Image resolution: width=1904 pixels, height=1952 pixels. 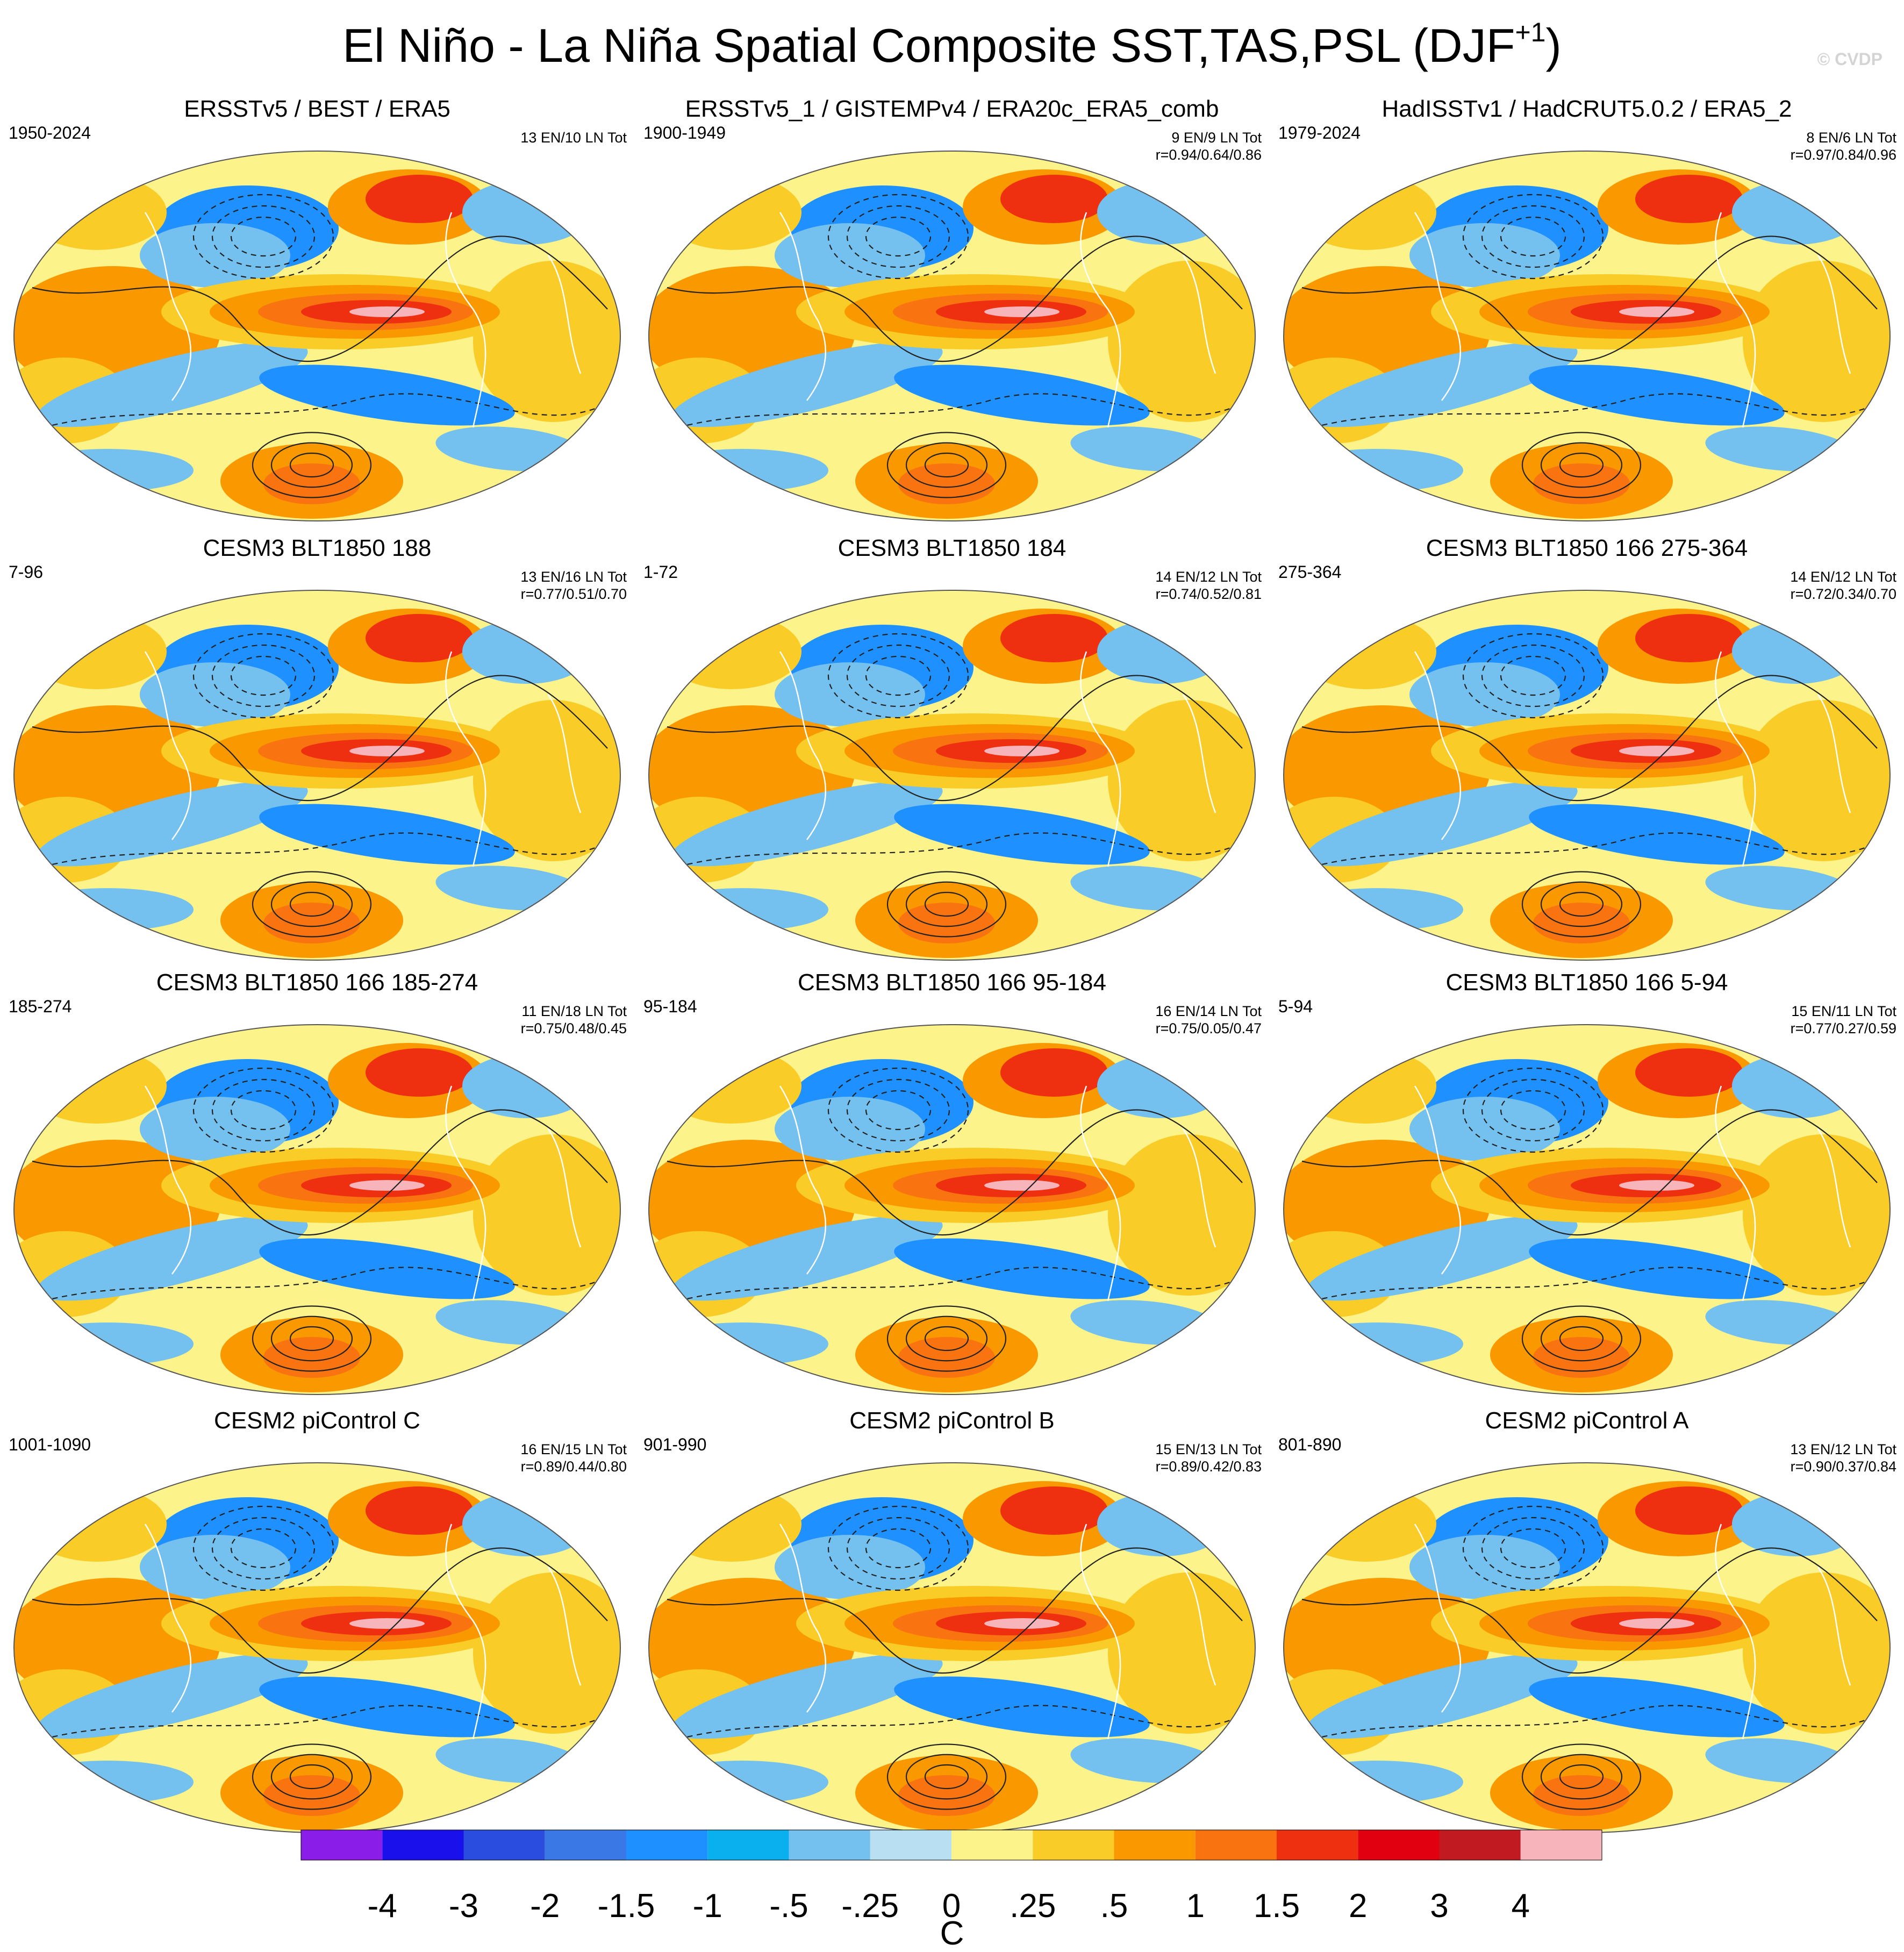 I want to click on colorbar-tick-label: 4, so click(x=1521, y=1906).